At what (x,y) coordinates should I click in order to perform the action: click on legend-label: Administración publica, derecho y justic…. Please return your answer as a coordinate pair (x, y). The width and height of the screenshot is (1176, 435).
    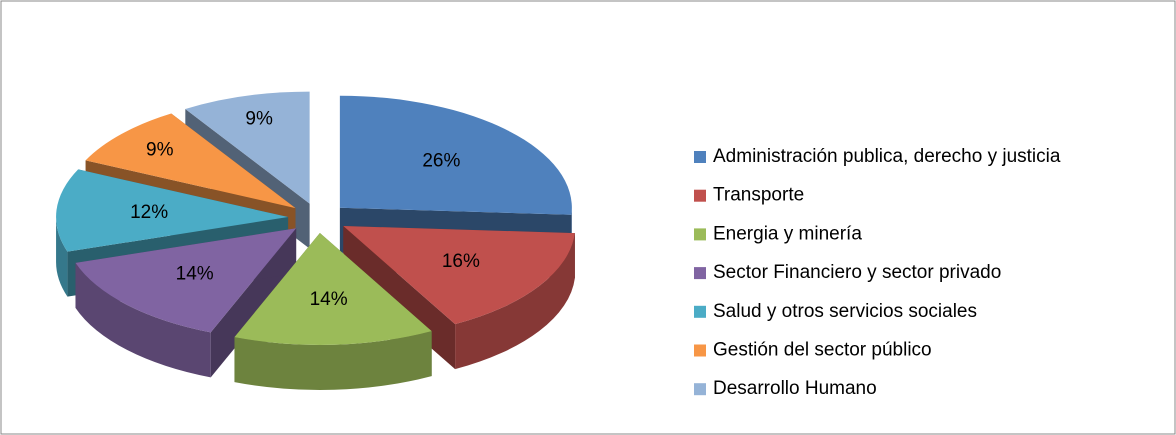
    Looking at the image, I should click on (887, 156).